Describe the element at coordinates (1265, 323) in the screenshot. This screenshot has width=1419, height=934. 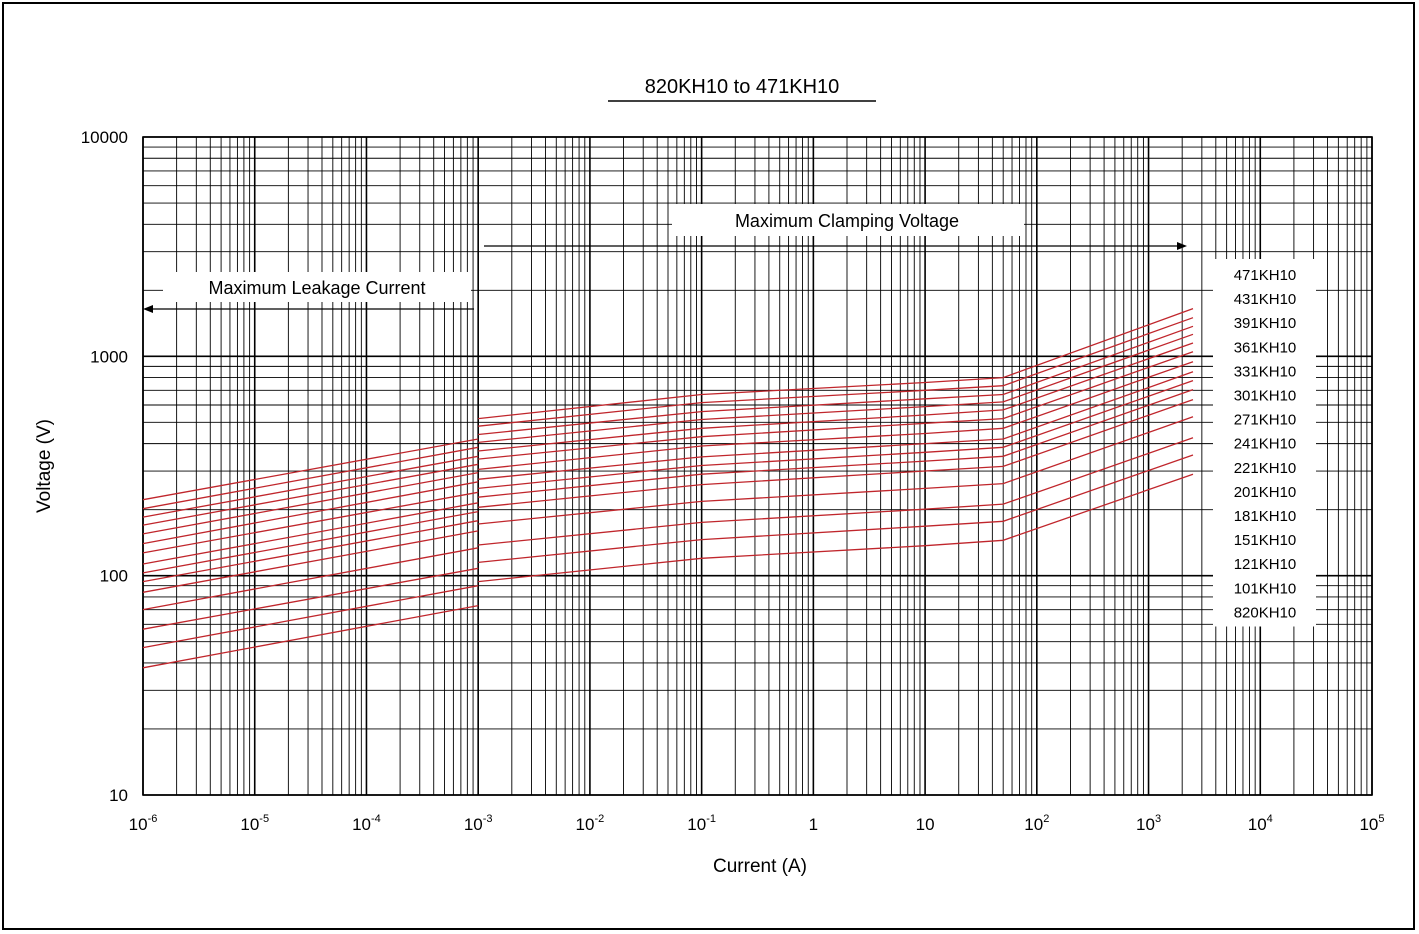
I see `legend-item-391kh10: 391KH10` at that location.